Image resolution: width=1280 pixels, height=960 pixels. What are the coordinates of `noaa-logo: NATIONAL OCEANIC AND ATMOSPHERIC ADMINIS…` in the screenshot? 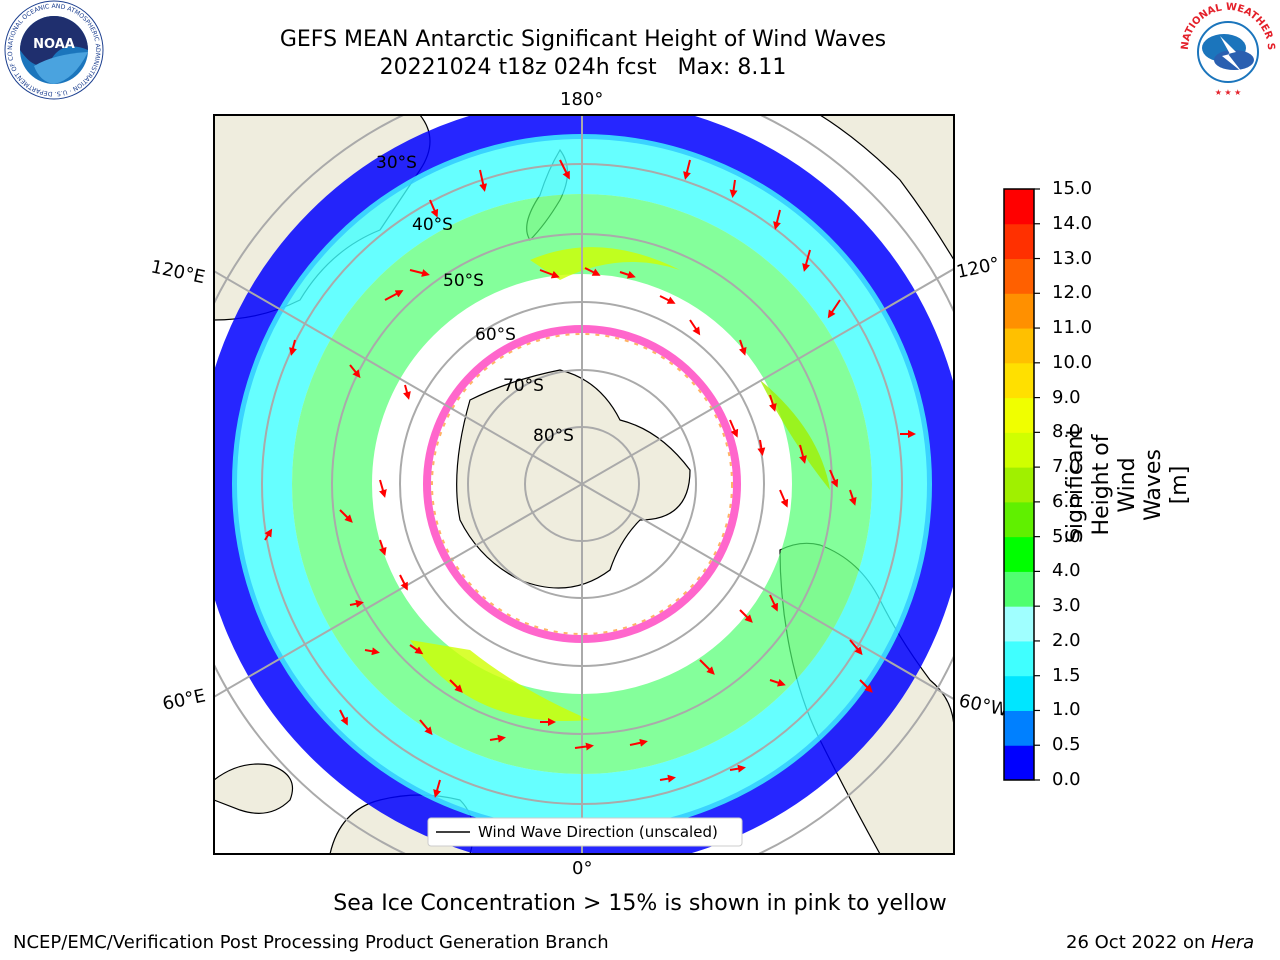 It's located at (52, 50).